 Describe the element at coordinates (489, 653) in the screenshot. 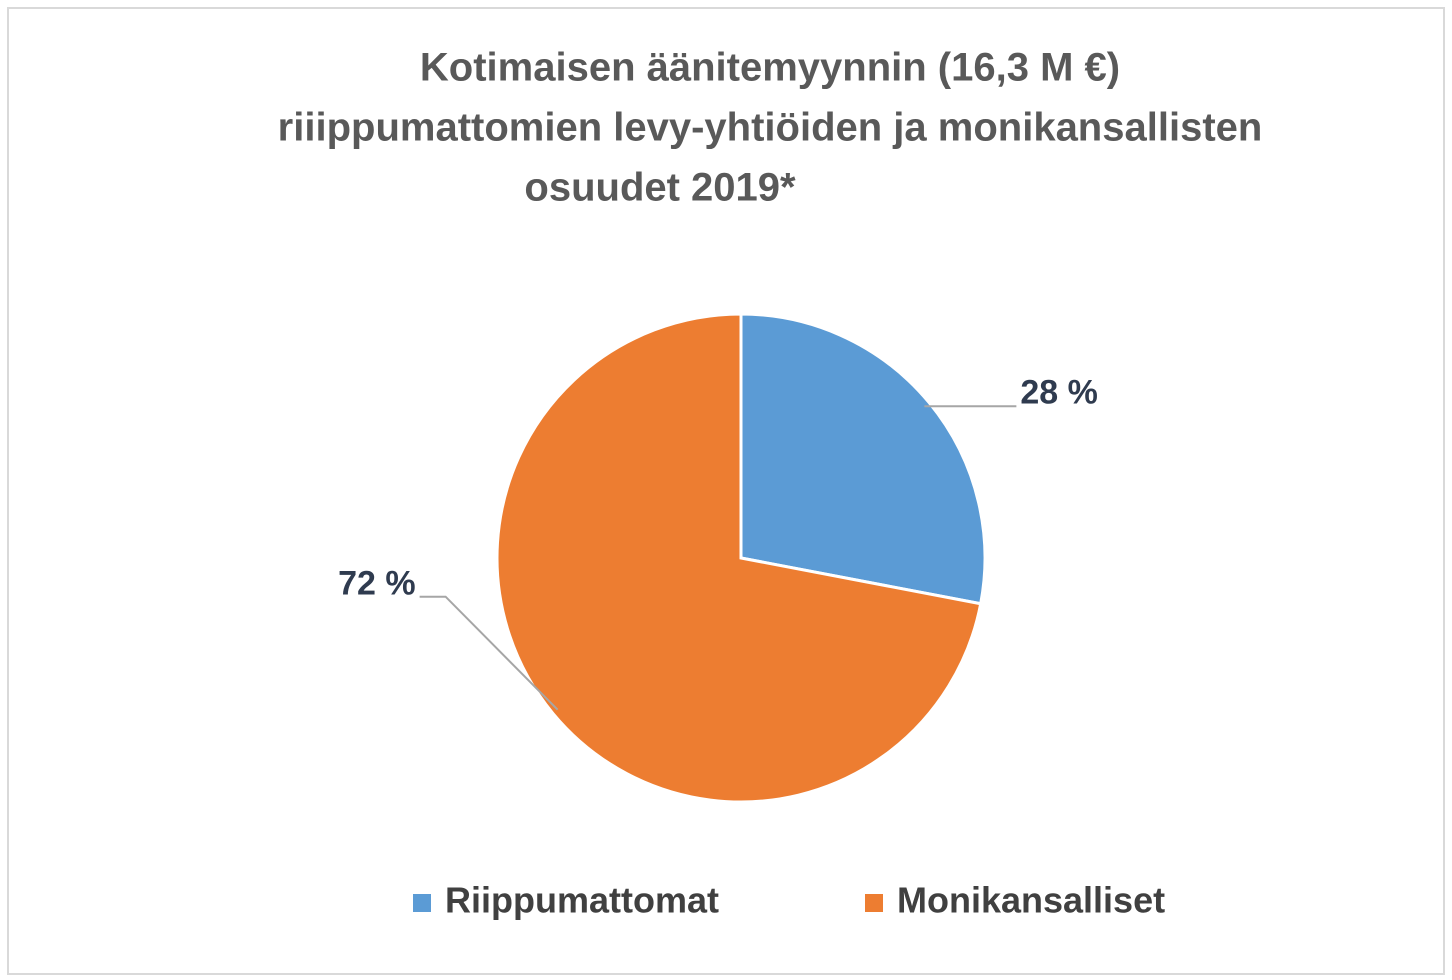

I see `leader-line` at that location.